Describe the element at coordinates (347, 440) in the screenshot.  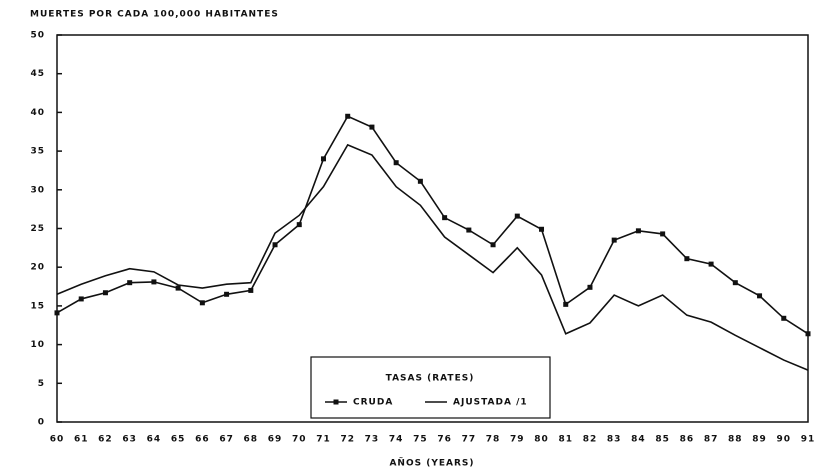
I see `x-tick-label: 72` at that location.